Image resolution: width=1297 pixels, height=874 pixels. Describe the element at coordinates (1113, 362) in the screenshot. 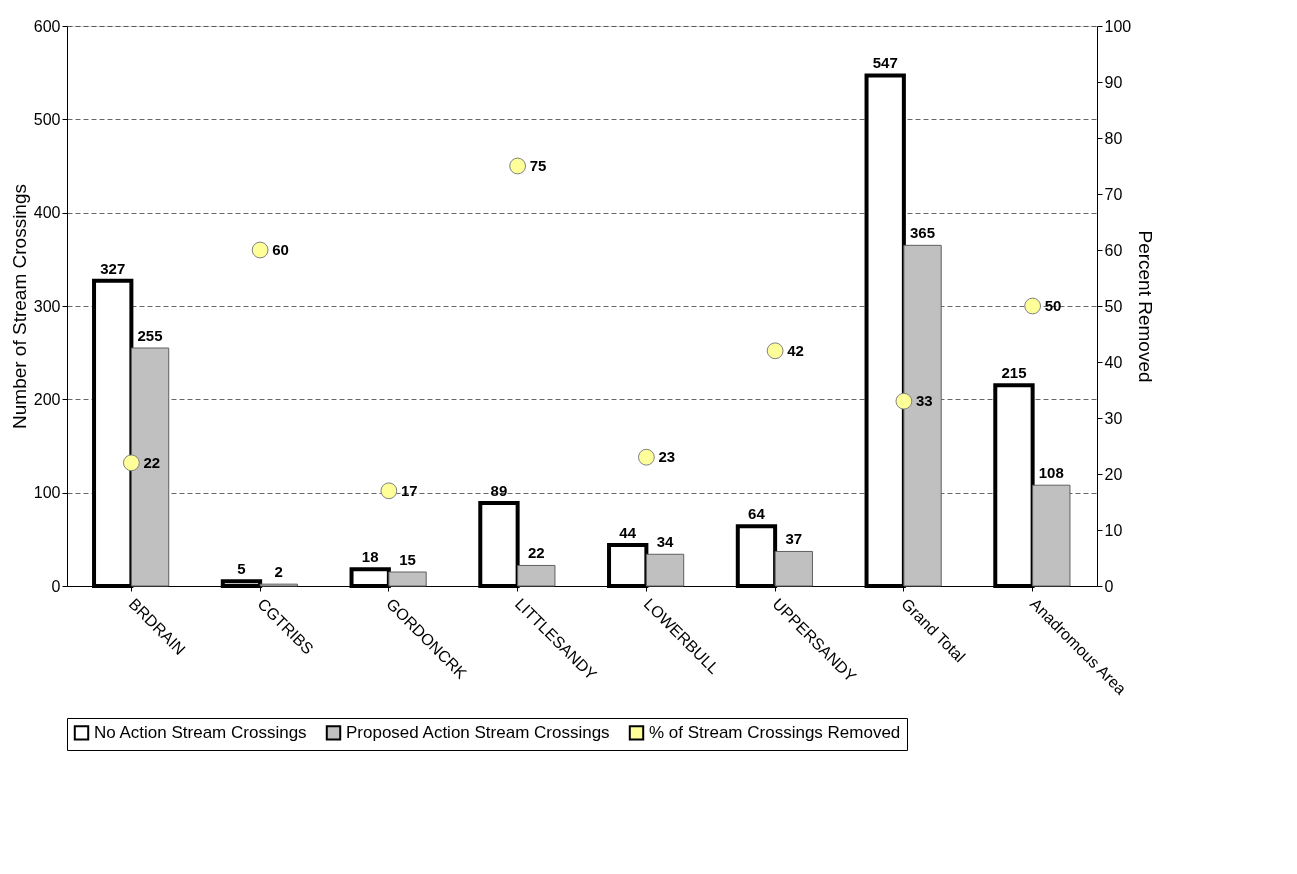

I see `y2-tick-label: 40` at that location.